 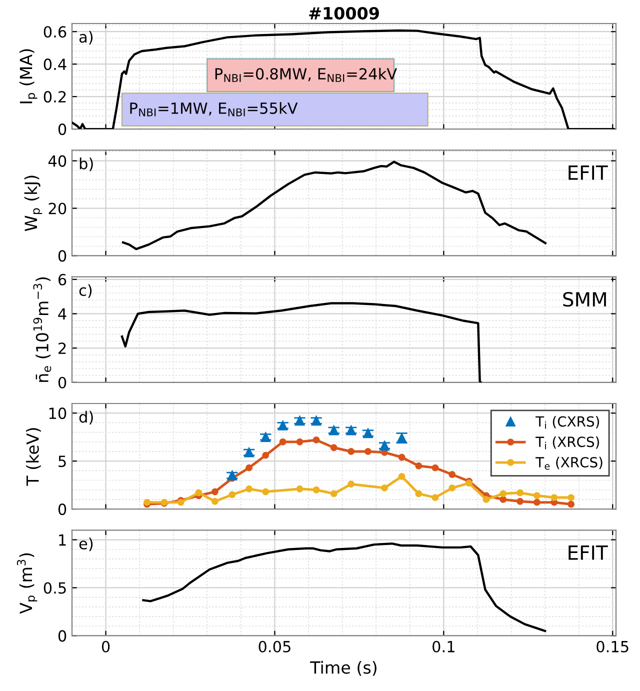 What do you see at coordinates (344, 13) in the screenshot?
I see `chart-title: #10009` at bounding box center [344, 13].